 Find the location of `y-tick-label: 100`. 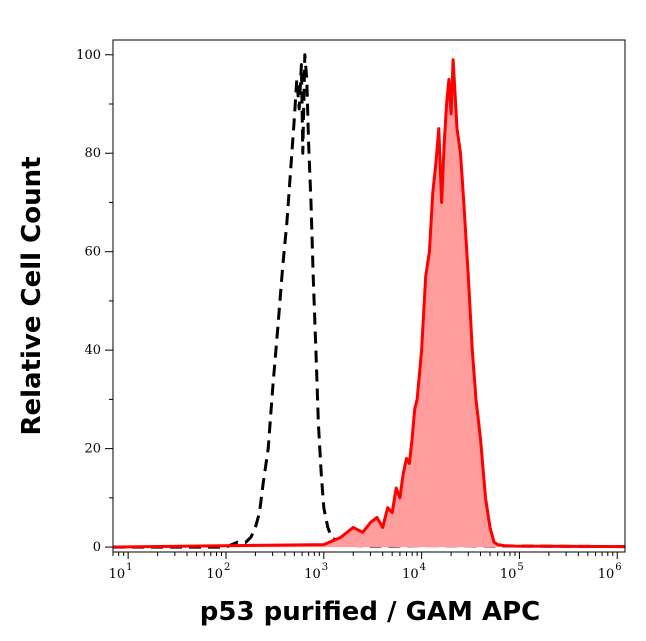

y-tick-label: 100 is located at coordinates (88, 55).